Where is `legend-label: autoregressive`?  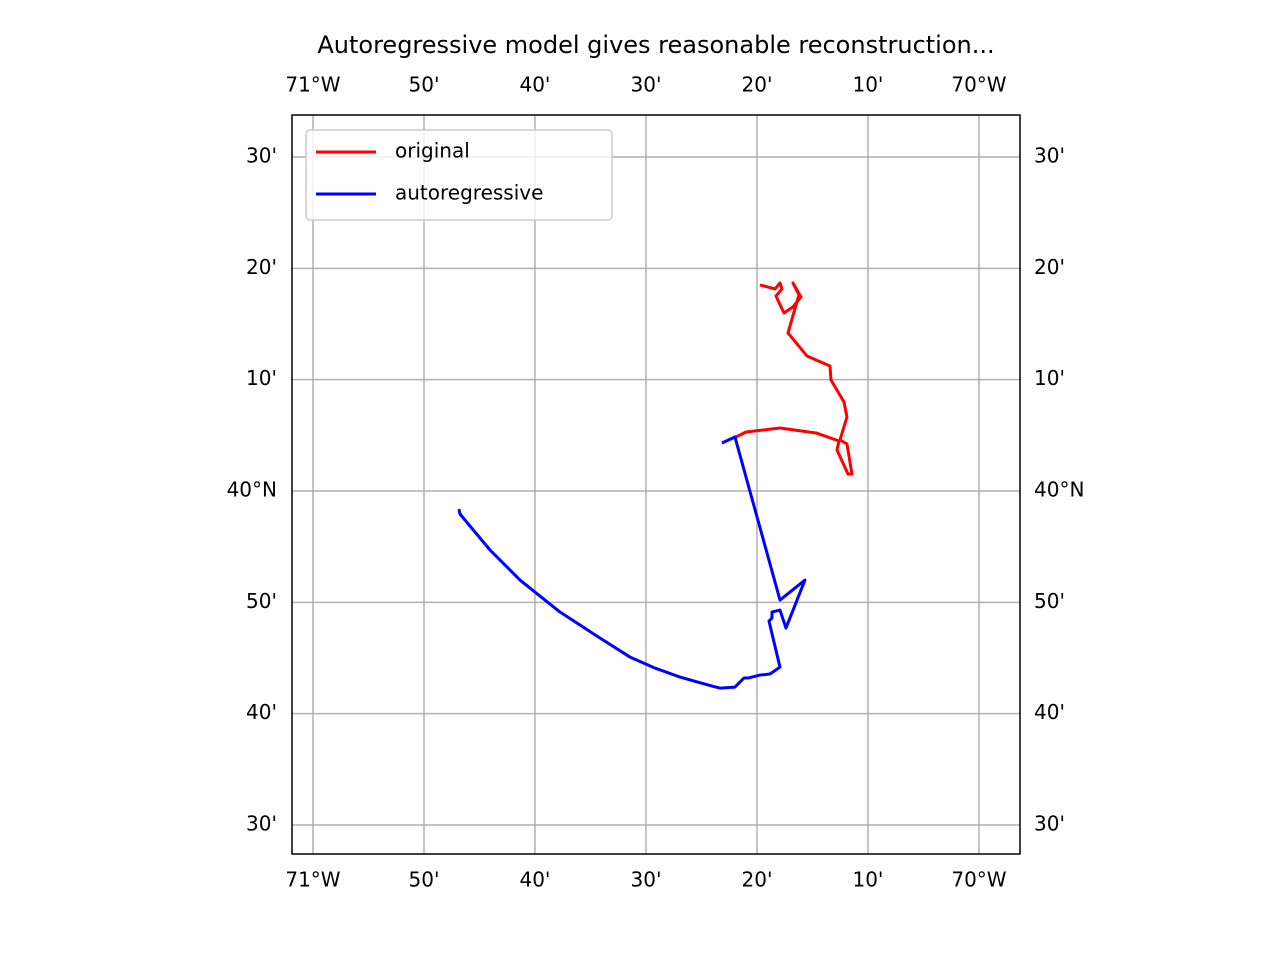 legend-label: autoregressive is located at coordinates (469, 193).